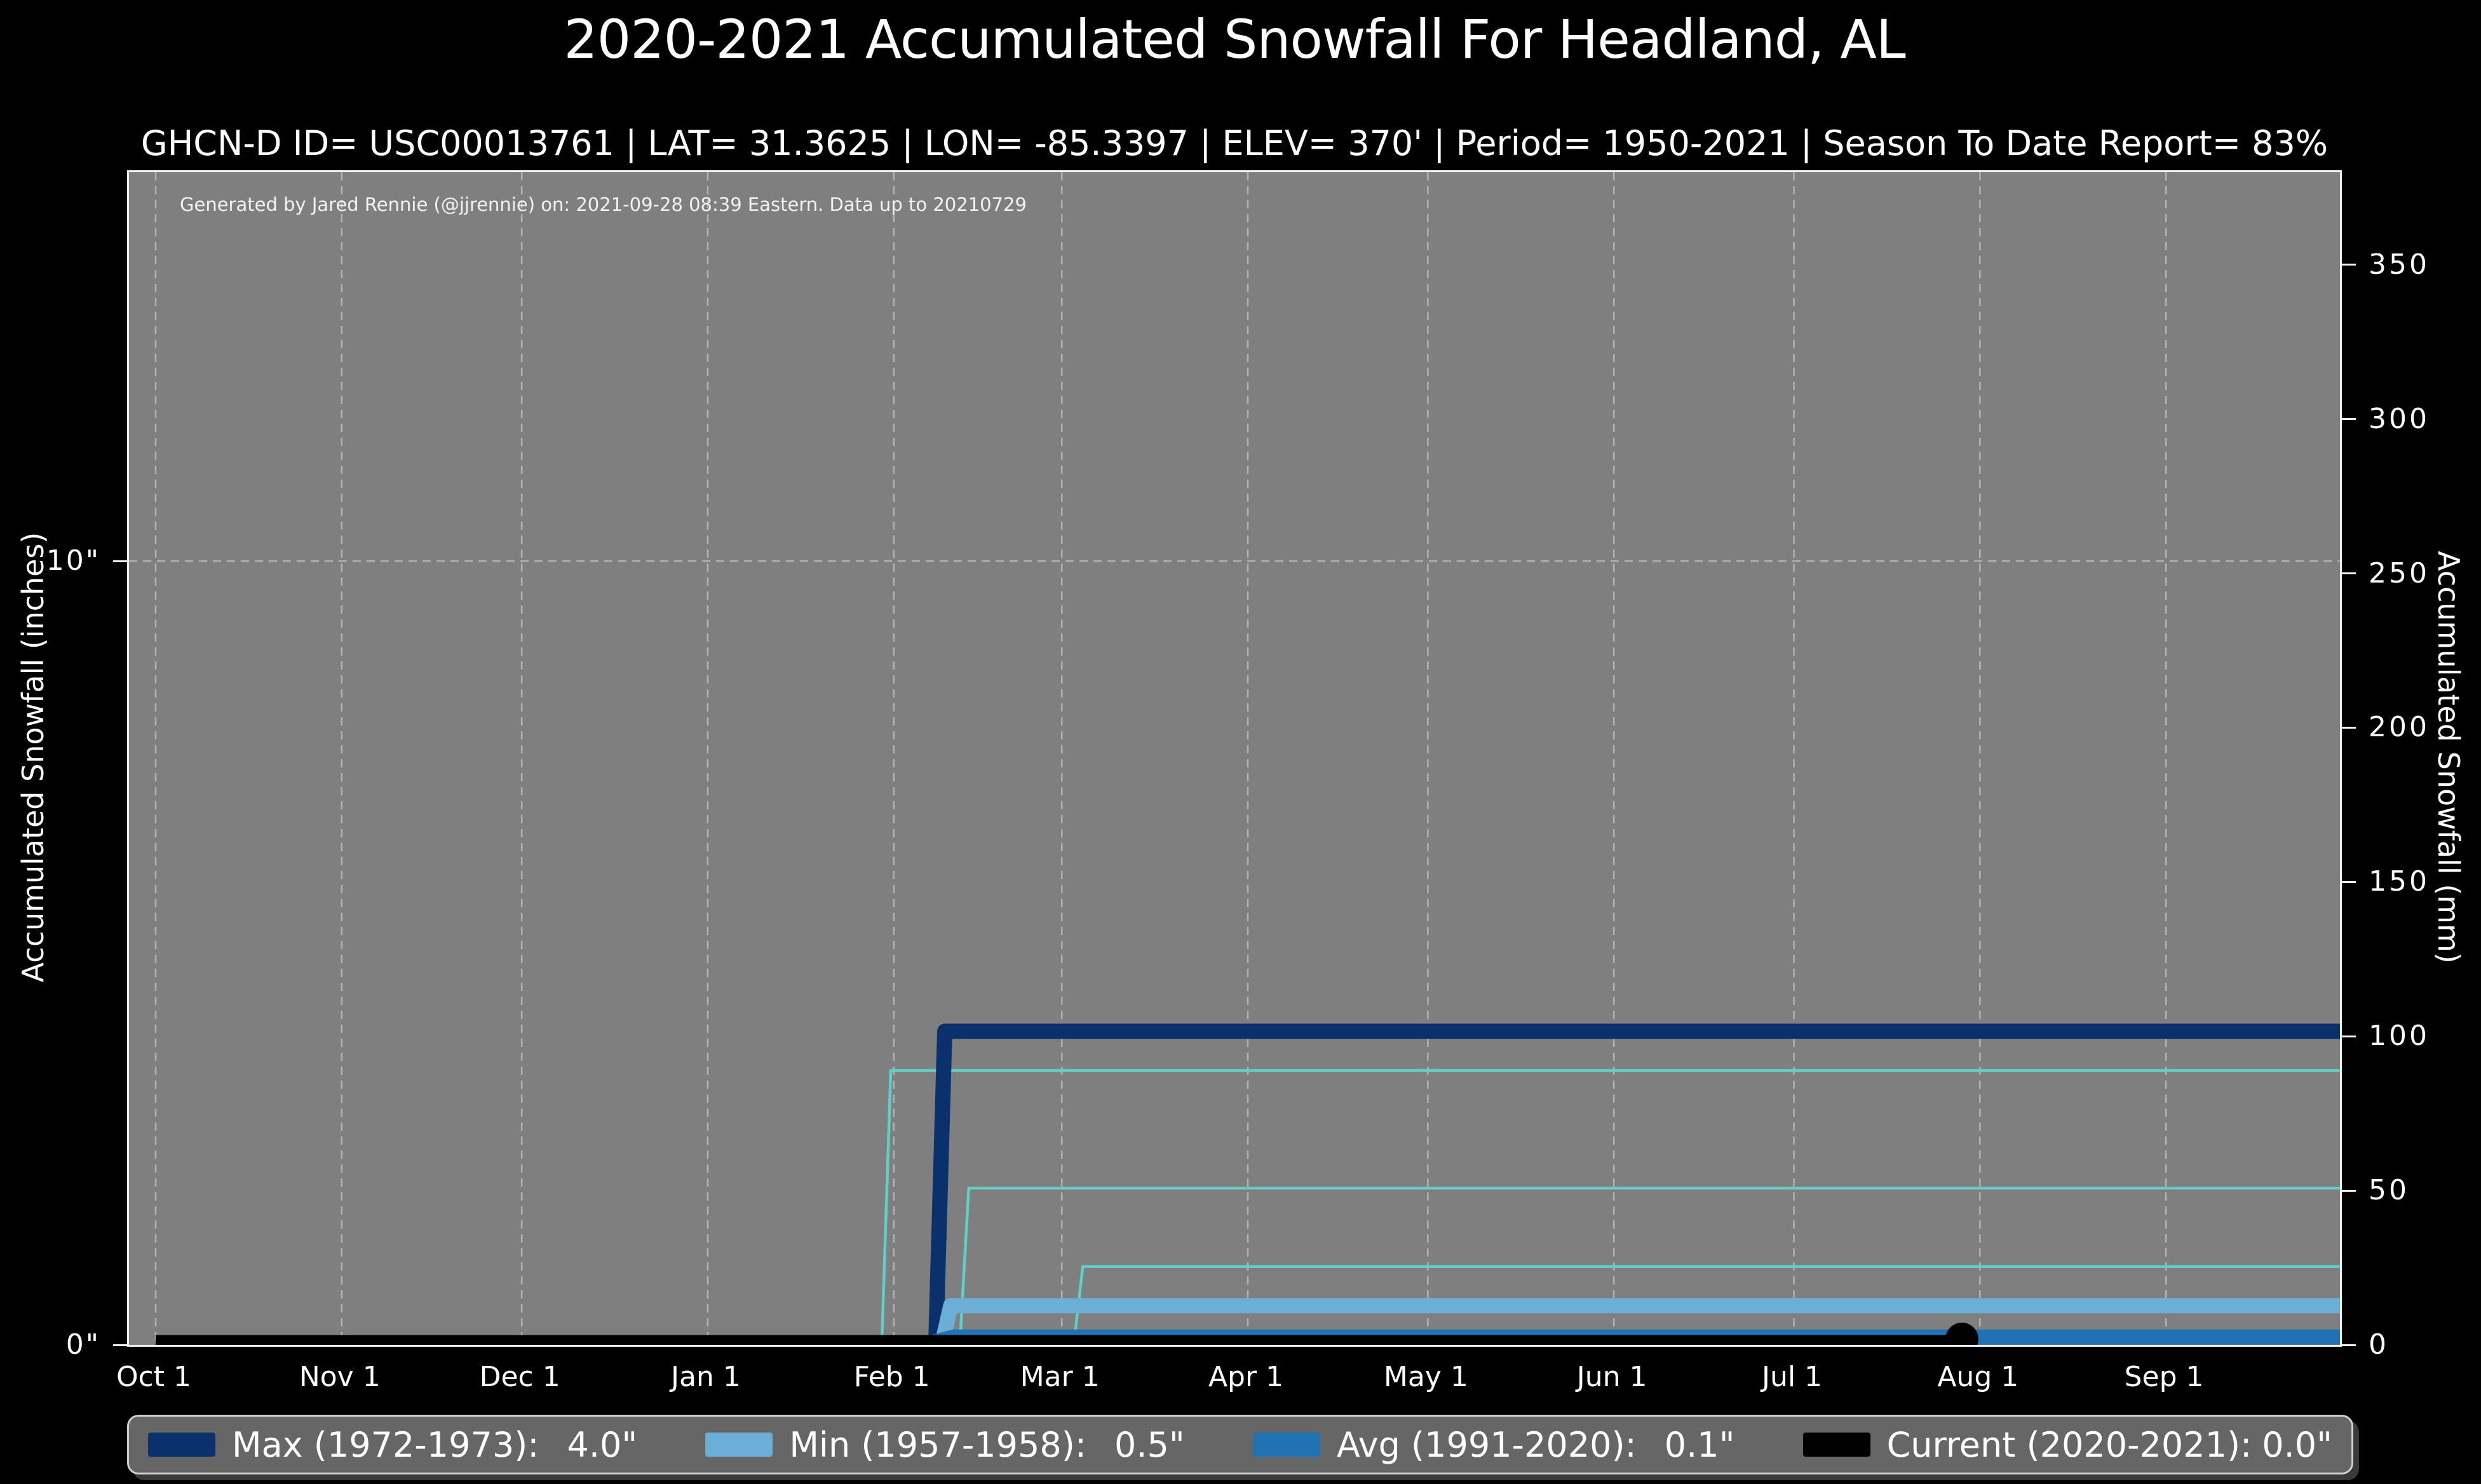 This screenshot has height=1484, width=2481. I want to click on right-tick-mark-150mm, so click(2349, 881).